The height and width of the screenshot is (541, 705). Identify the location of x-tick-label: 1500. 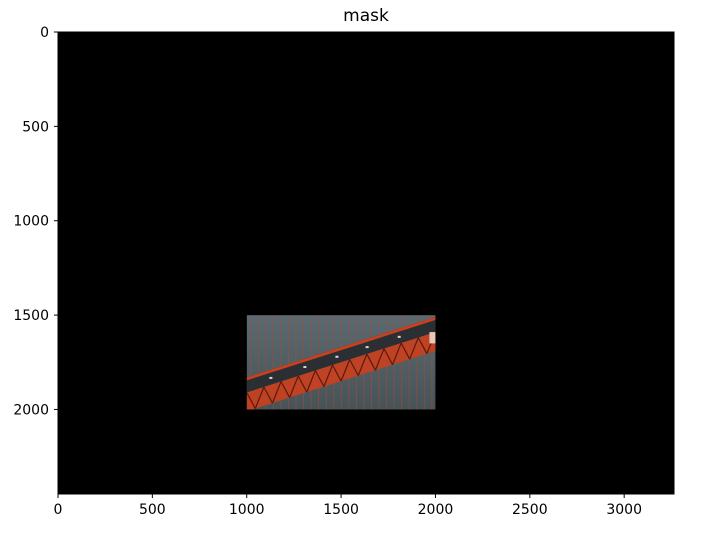
(341, 510).